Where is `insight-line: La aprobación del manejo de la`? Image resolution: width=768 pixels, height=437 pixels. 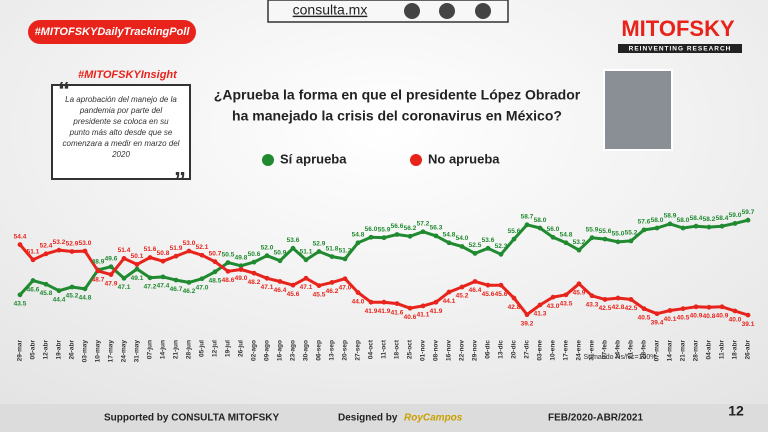 insight-line: La aprobación del manejo de la is located at coordinates (121, 99).